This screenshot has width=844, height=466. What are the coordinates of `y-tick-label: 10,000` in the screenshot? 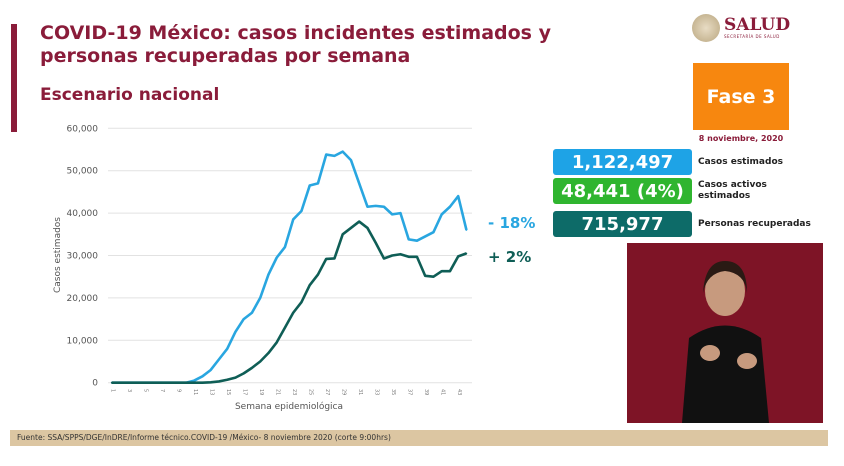 It's located at (83, 341).